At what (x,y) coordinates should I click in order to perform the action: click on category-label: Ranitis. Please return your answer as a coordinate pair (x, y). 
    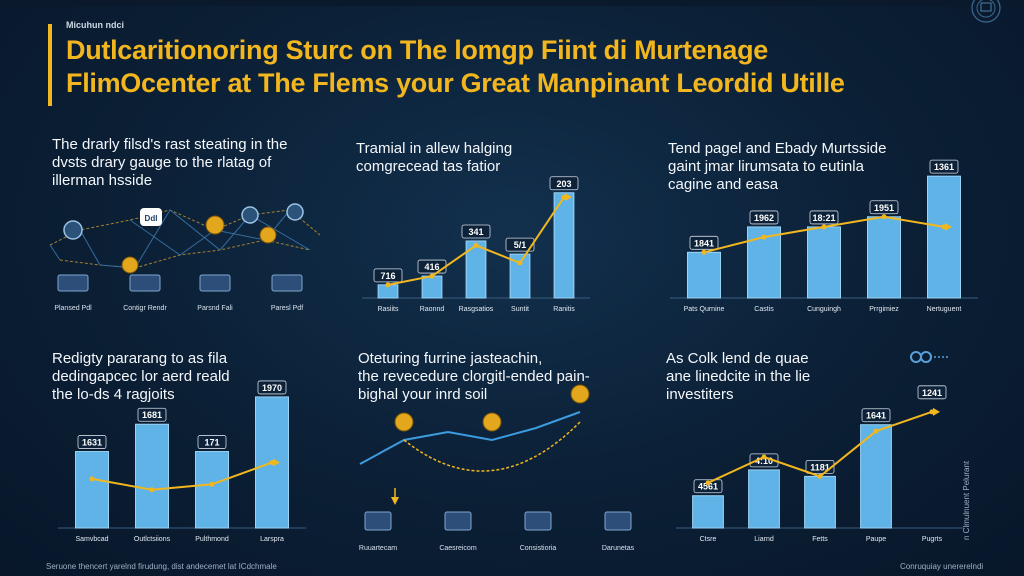
    Looking at the image, I should click on (564, 309).